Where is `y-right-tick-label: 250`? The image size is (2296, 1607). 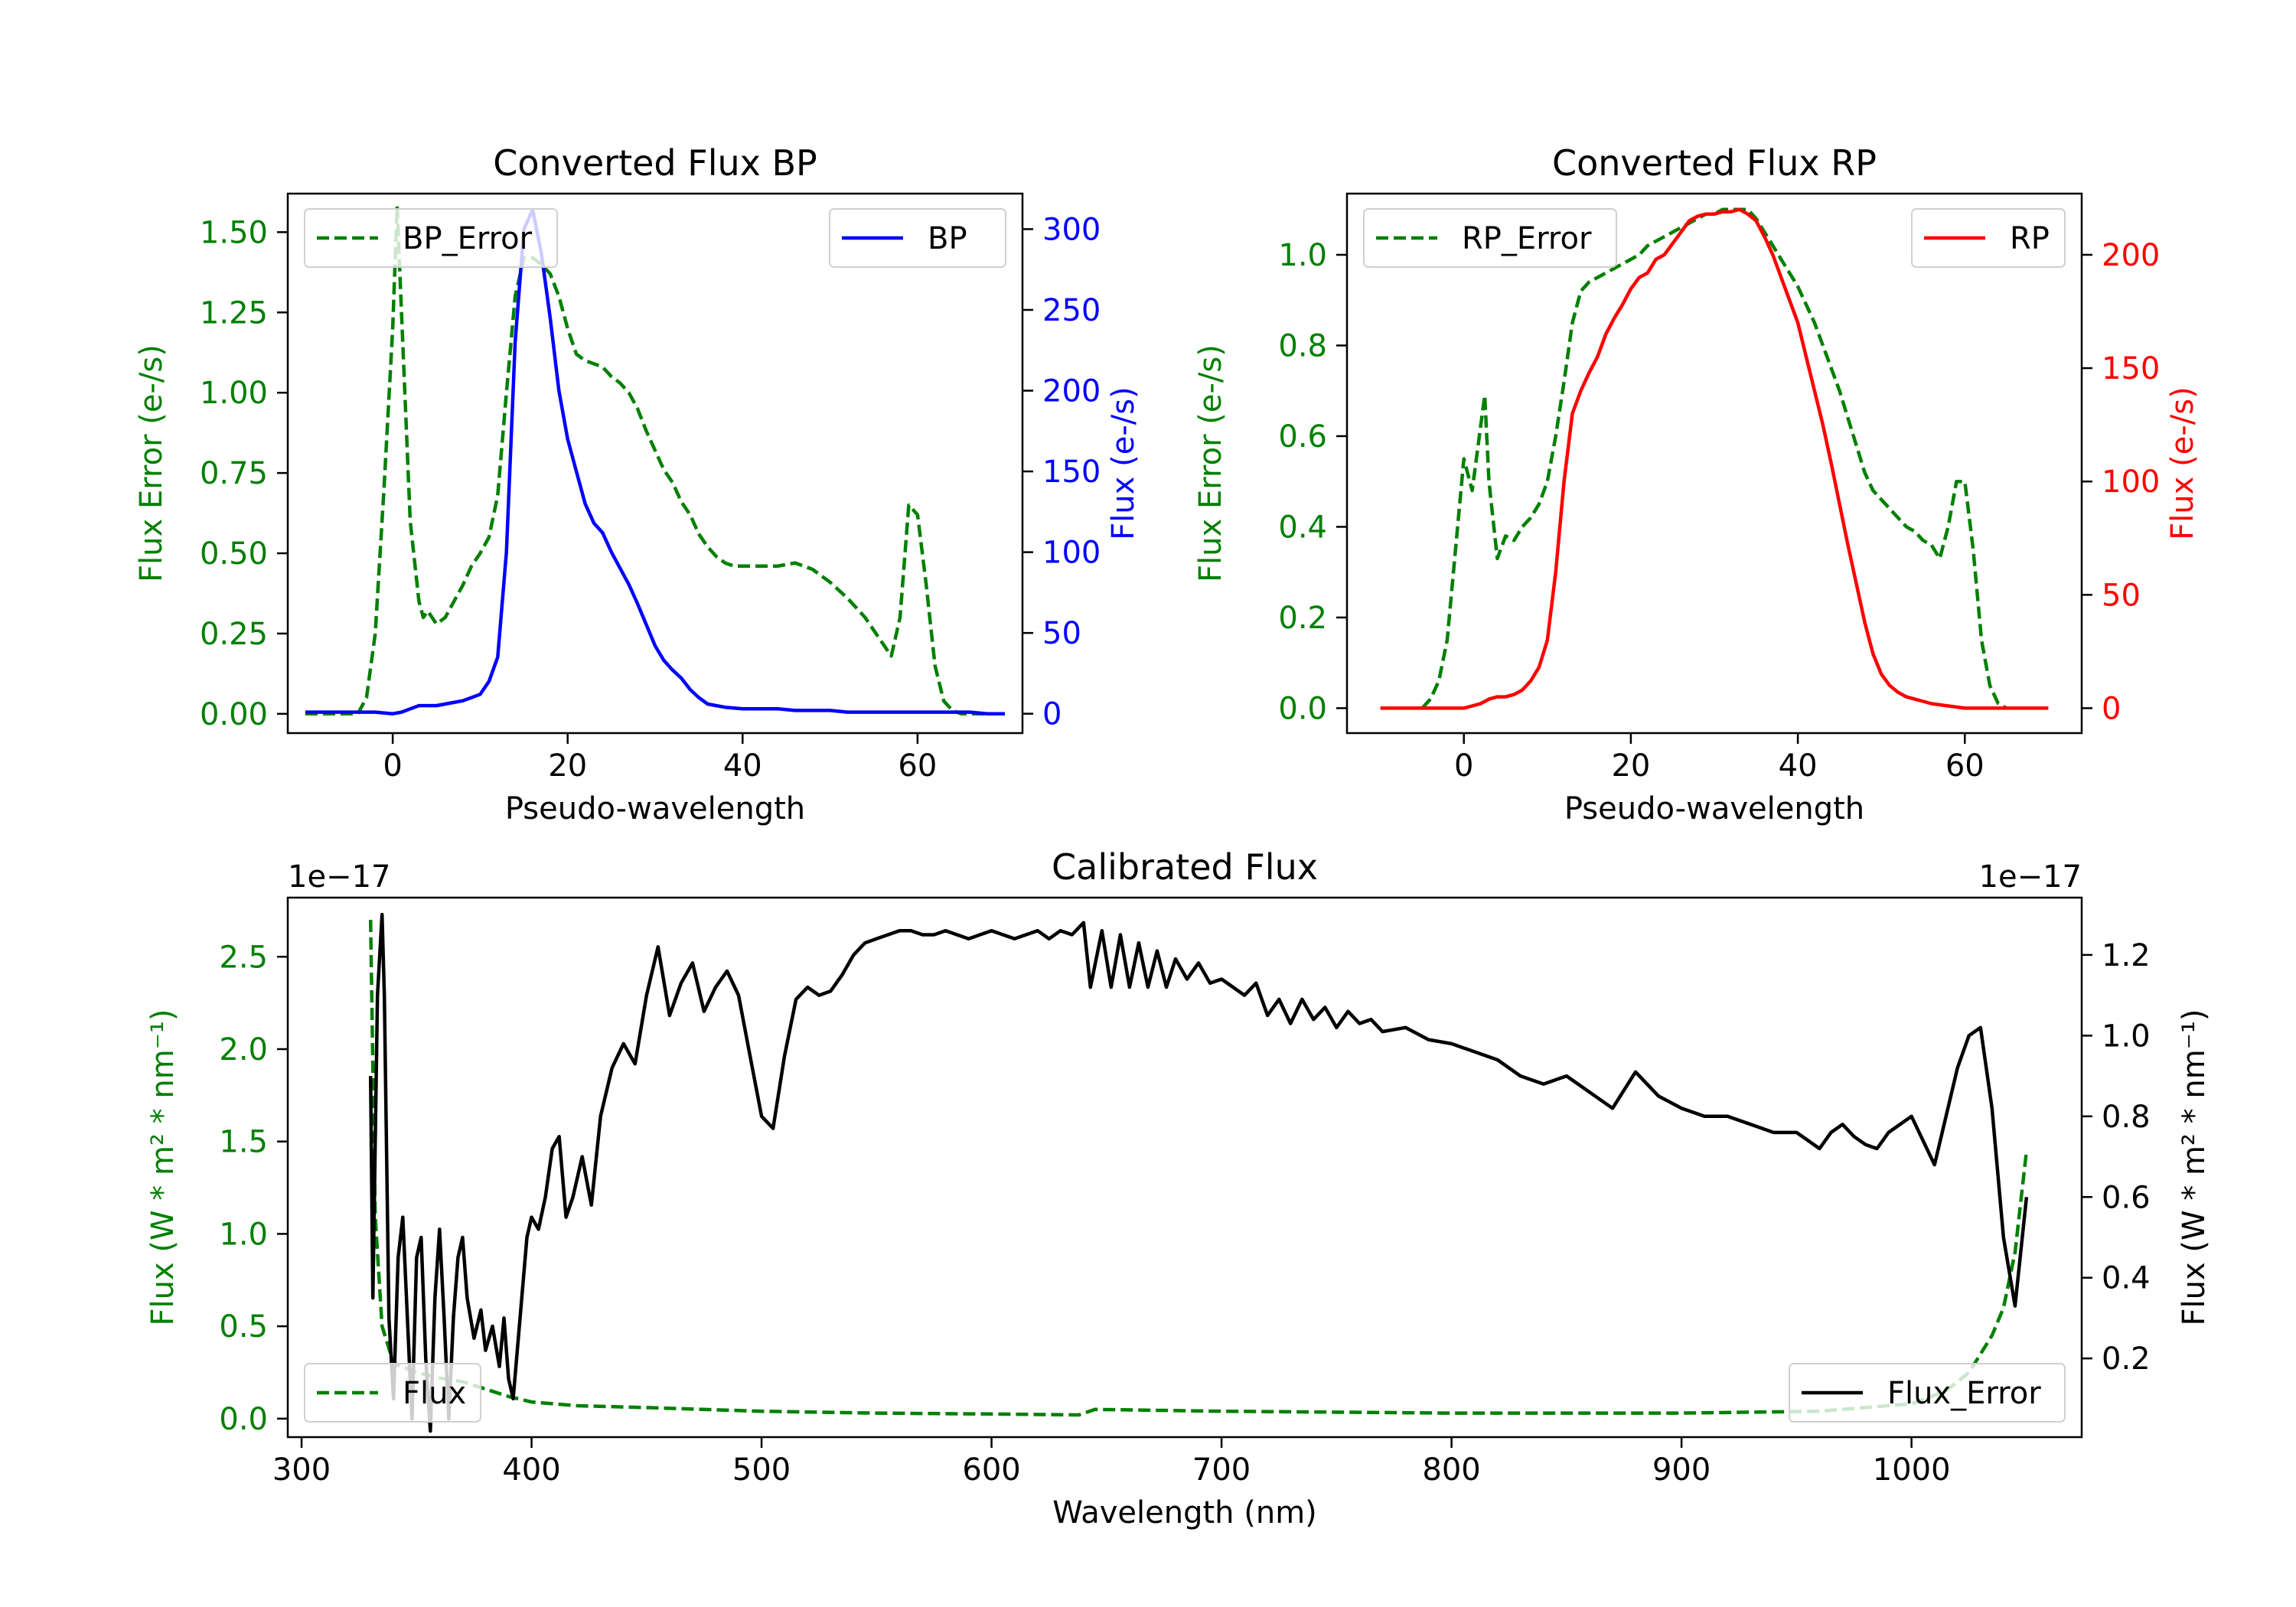
y-right-tick-label: 250 is located at coordinates (1071, 310).